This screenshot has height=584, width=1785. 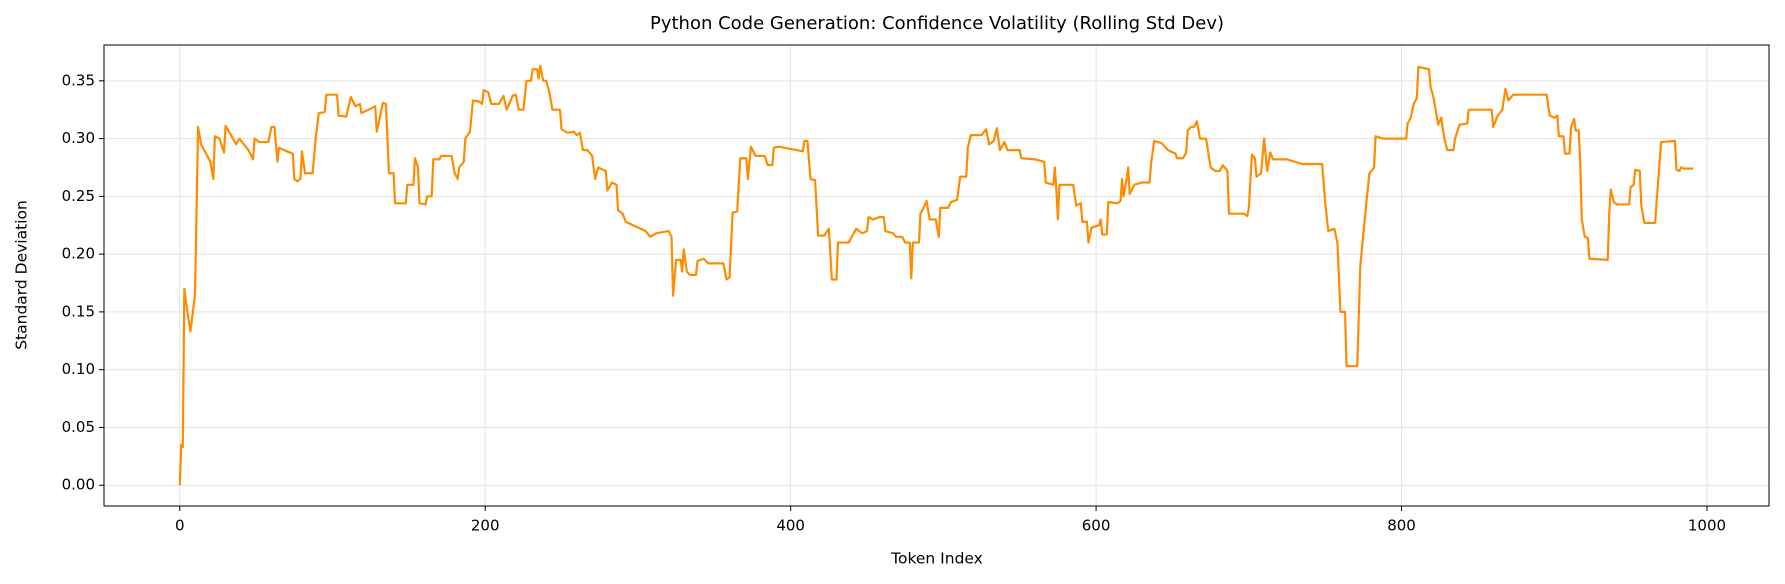 I want to click on x-tick-label: 600, so click(x=1096, y=526).